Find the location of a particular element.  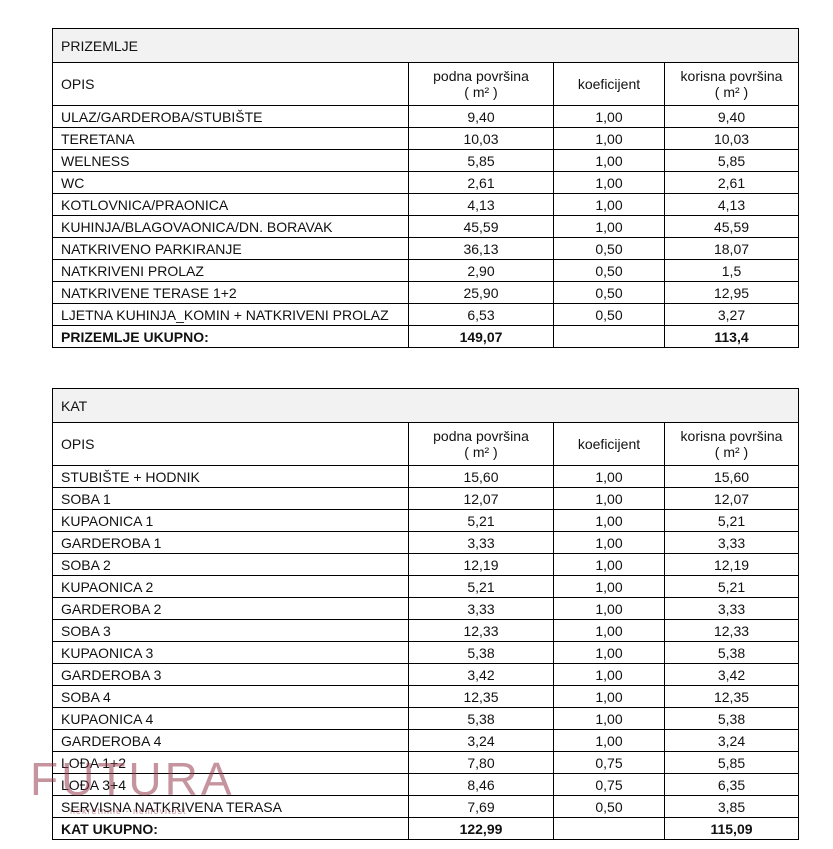

data-row: GARDEROBA 1 3,33 1,00 3,33 is located at coordinates (426, 542).